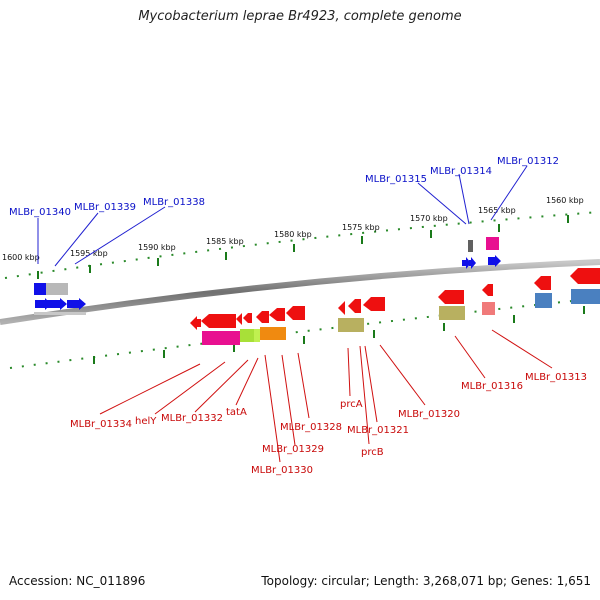  I want to click on gene-label: MLBr_01330, so click(282, 470).